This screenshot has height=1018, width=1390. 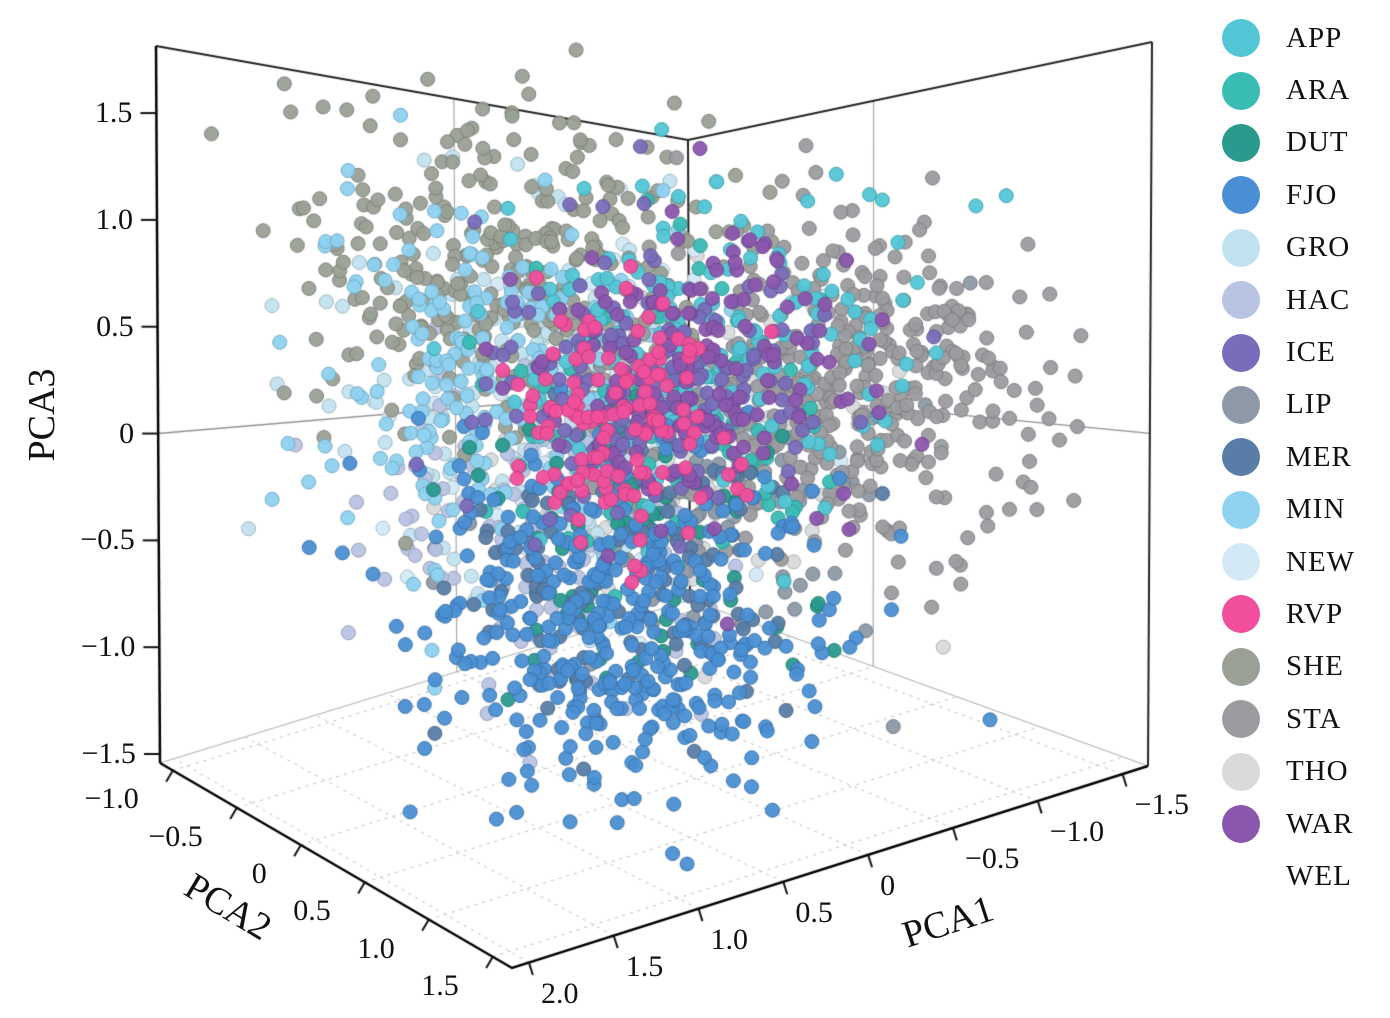 What do you see at coordinates (1316, 509) in the screenshot?
I see `legend-label: MIN` at bounding box center [1316, 509].